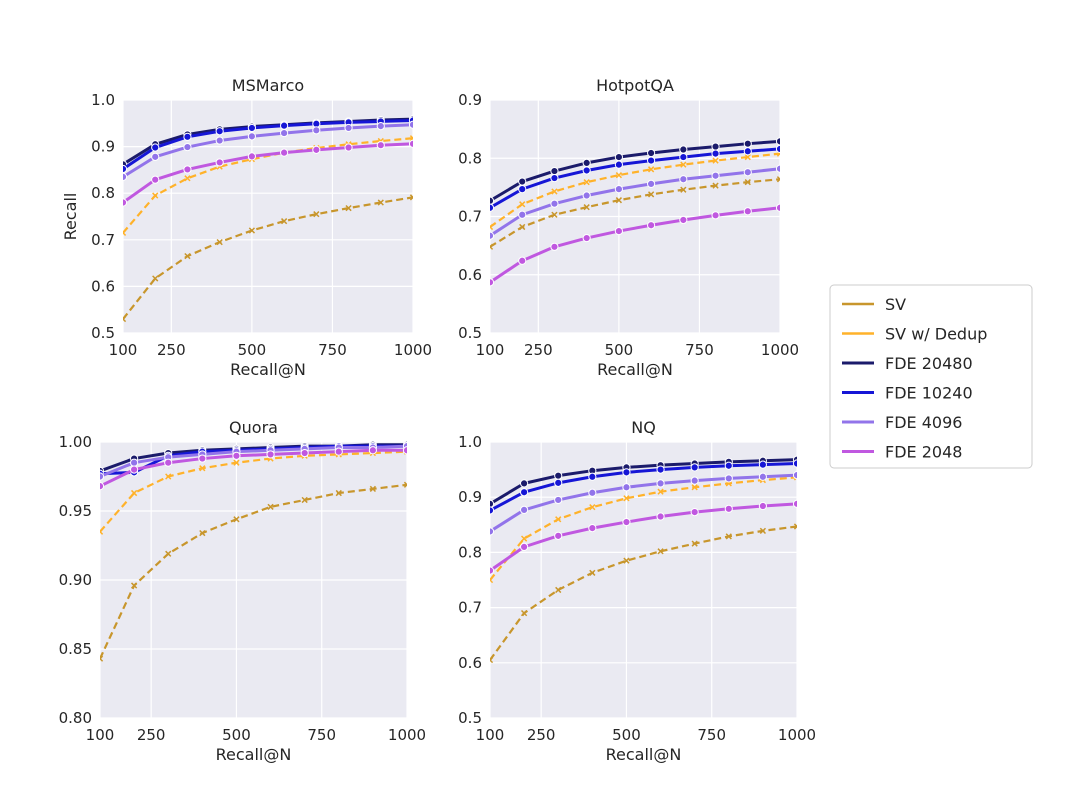  I want to click on series-group, so click(635, 212).